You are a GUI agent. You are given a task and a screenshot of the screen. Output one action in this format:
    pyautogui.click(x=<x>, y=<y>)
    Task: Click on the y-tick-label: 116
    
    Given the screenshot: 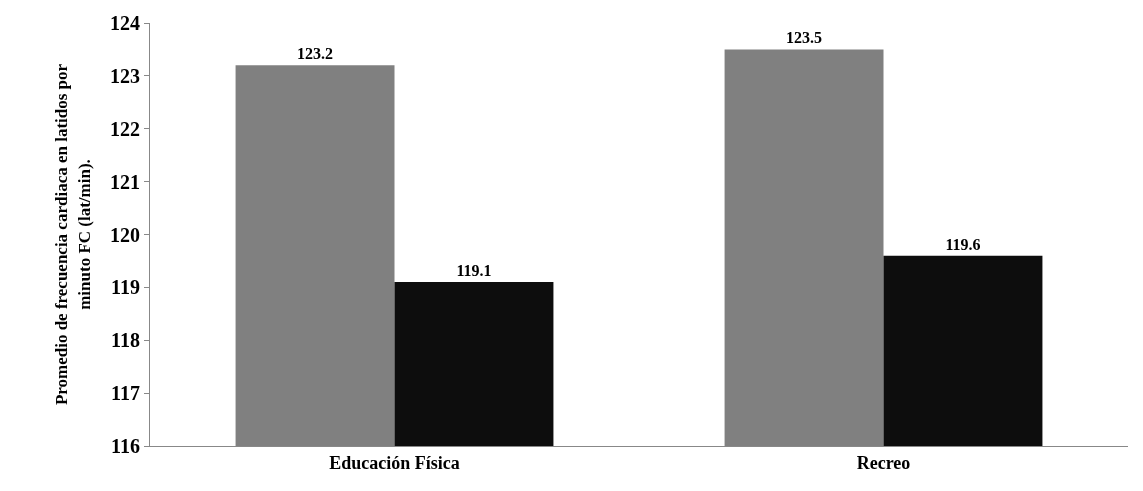 What is the action you would take?
    pyautogui.click(x=125, y=446)
    